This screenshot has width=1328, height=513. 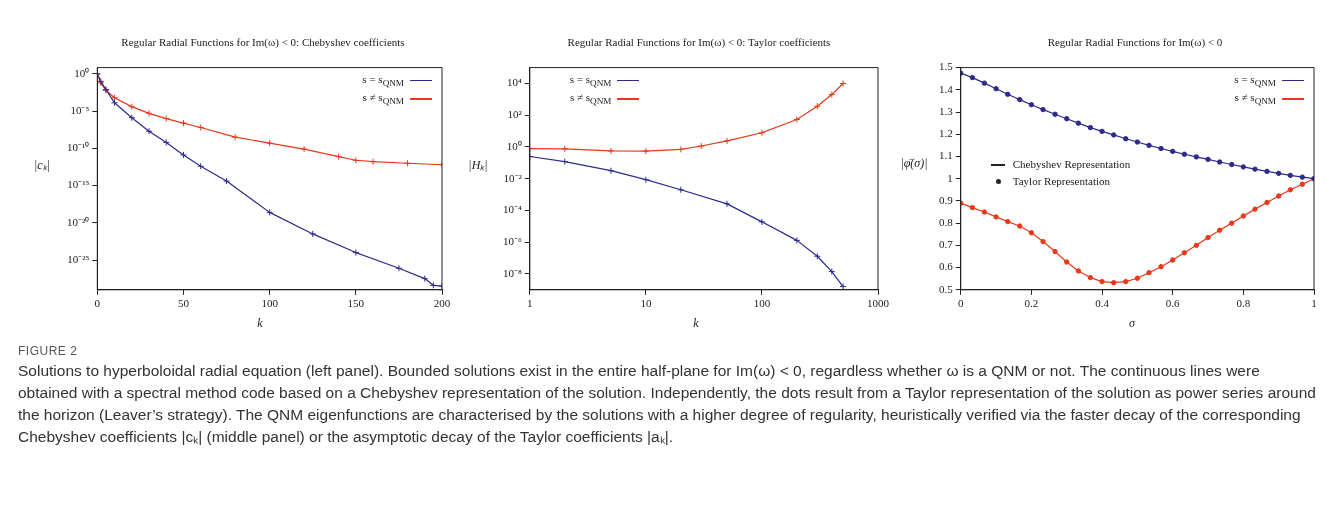 What do you see at coordinates (946, 199) in the screenshot?
I see `y-tick-label: 0.9` at bounding box center [946, 199].